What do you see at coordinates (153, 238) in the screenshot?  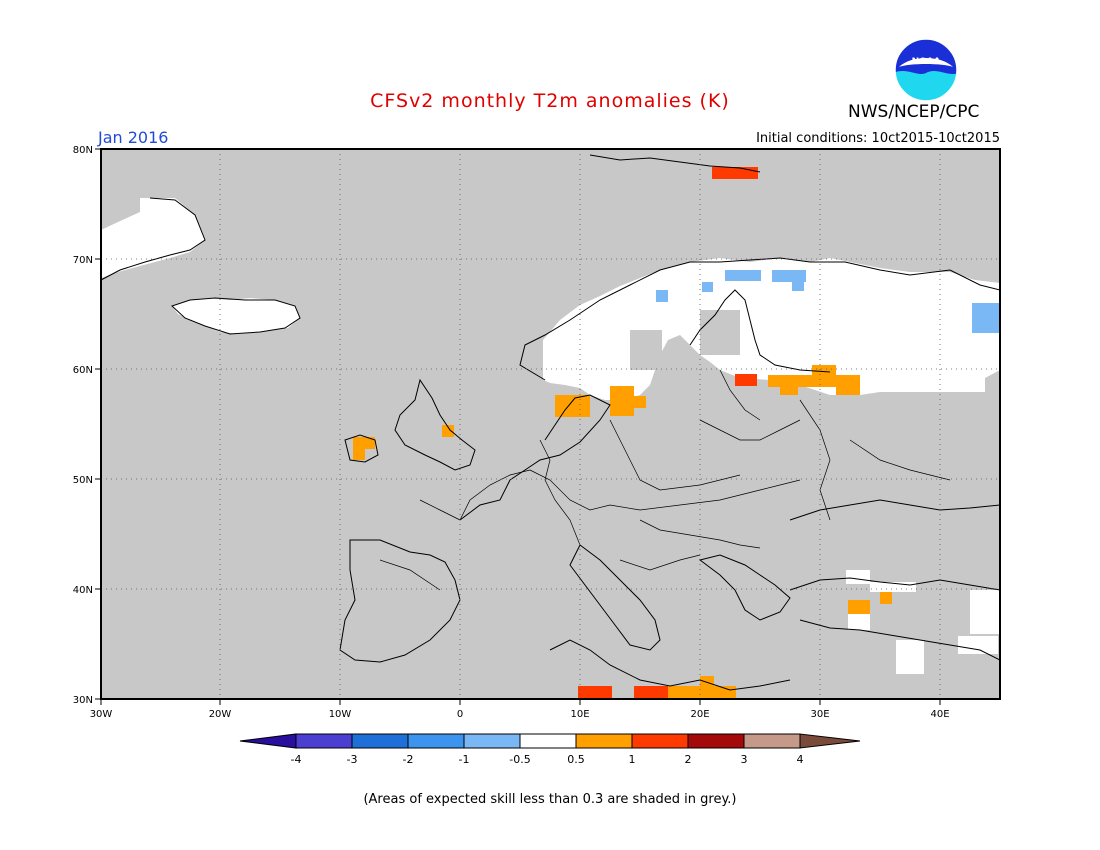 I see `greenland-neutral-area` at bounding box center [153, 238].